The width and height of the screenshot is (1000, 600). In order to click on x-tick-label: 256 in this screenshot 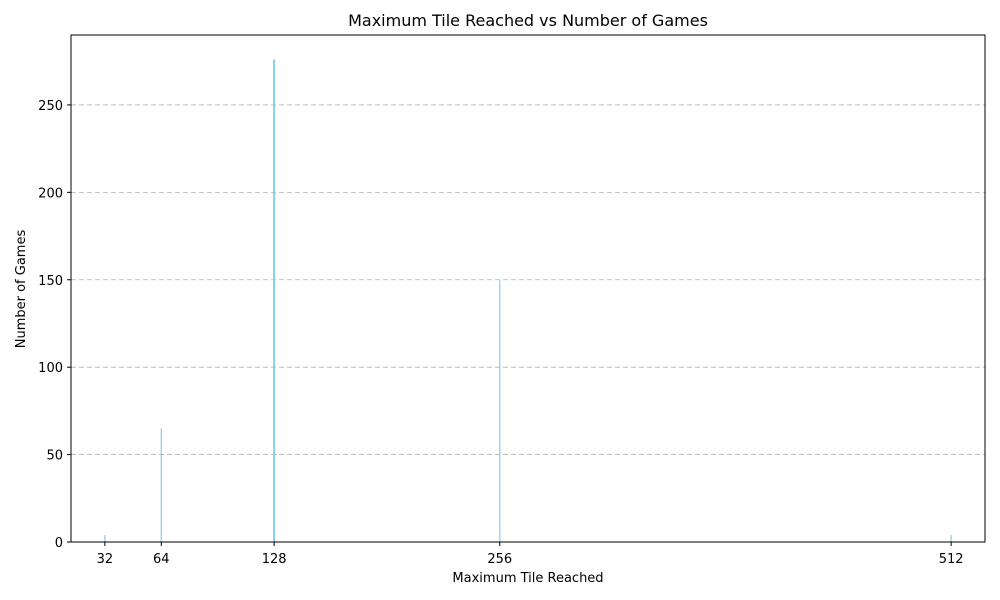, I will do `click(499, 559)`.